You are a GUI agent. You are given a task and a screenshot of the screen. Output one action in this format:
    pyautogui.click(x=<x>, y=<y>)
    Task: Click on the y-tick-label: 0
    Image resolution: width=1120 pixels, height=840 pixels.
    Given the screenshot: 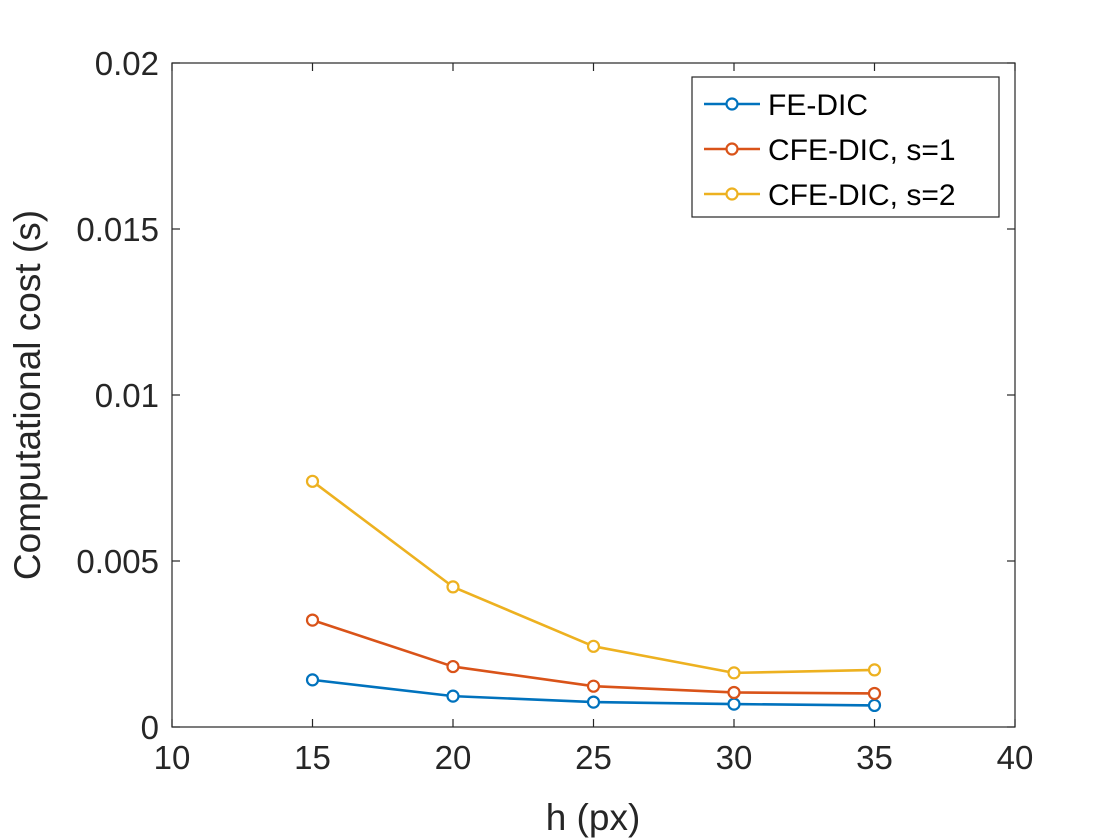 What is the action you would take?
    pyautogui.click(x=150, y=727)
    